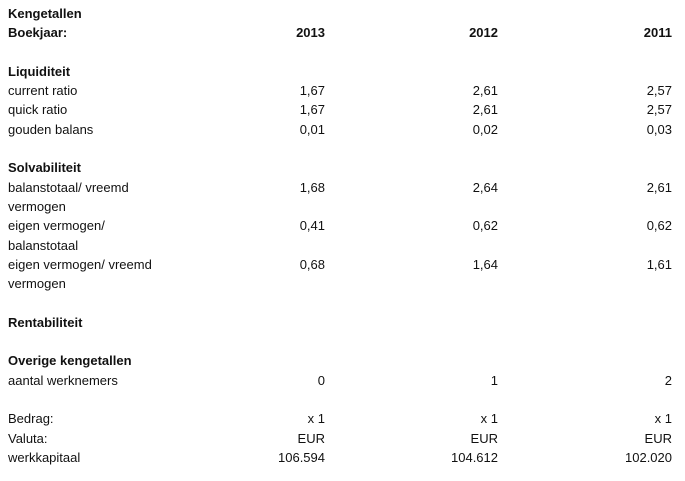  What do you see at coordinates (38, 33) in the screenshot?
I see `header-label: Boekjaar:` at bounding box center [38, 33].